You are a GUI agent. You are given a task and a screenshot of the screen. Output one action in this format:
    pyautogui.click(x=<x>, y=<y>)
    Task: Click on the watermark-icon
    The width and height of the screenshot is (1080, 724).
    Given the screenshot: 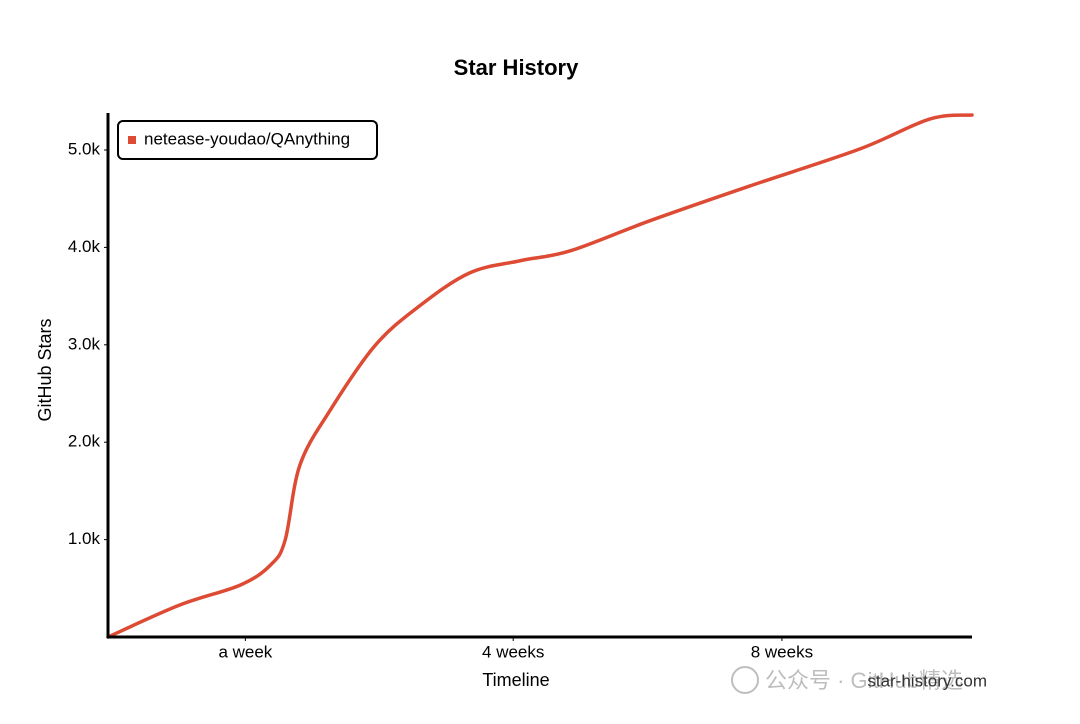 What is the action you would take?
    pyautogui.click(x=745, y=680)
    